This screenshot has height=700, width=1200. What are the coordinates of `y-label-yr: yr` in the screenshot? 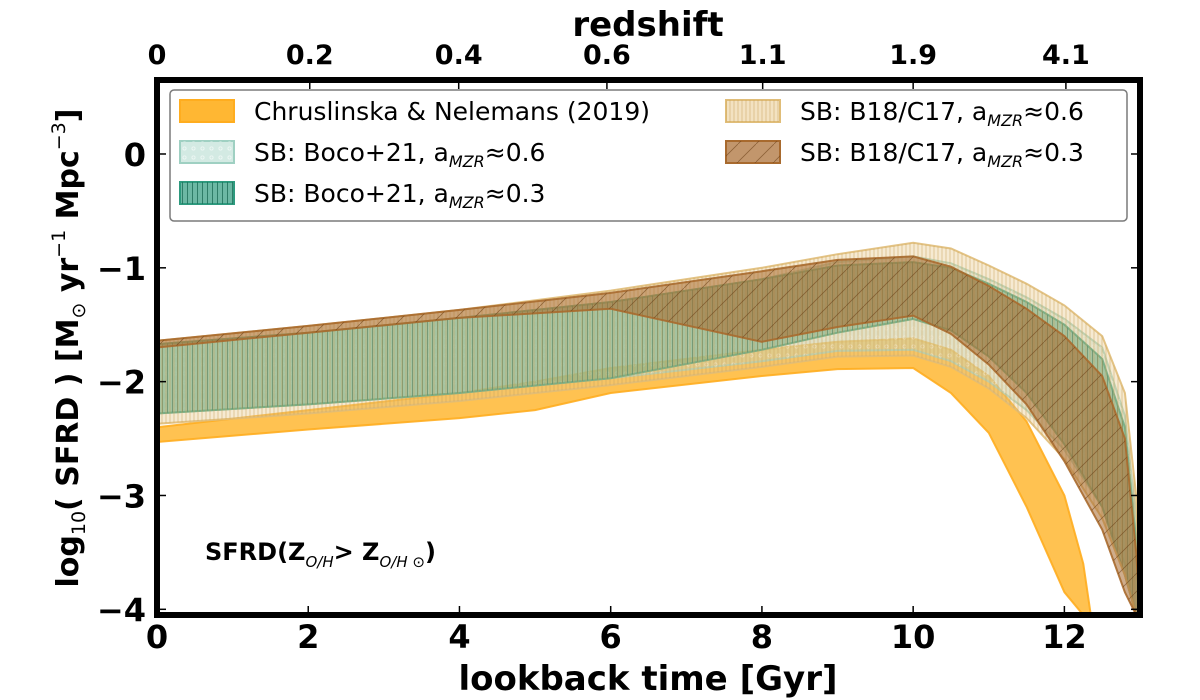 It's located at (68, 280).